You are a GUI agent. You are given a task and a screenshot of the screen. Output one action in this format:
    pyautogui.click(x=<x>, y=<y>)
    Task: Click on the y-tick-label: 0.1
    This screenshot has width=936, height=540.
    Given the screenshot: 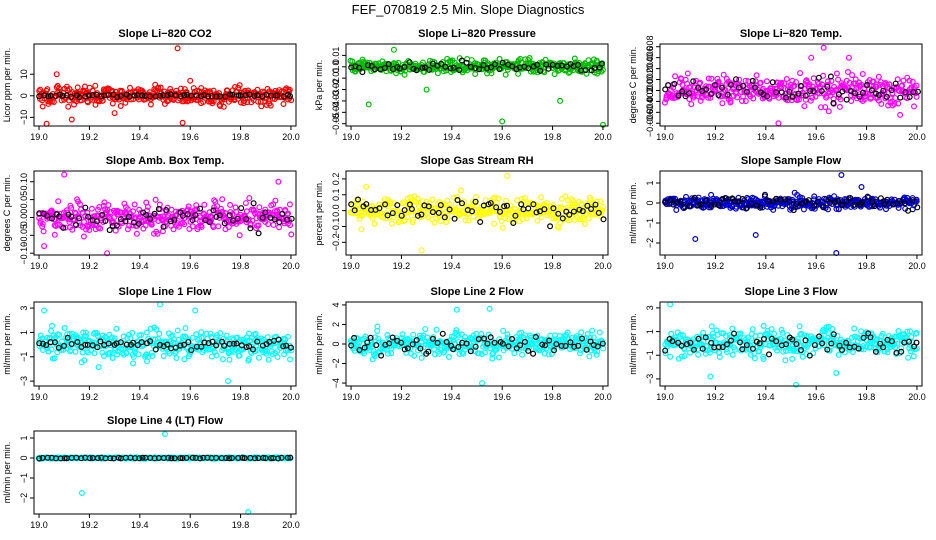 What is the action you would take?
    pyautogui.click(x=336, y=195)
    